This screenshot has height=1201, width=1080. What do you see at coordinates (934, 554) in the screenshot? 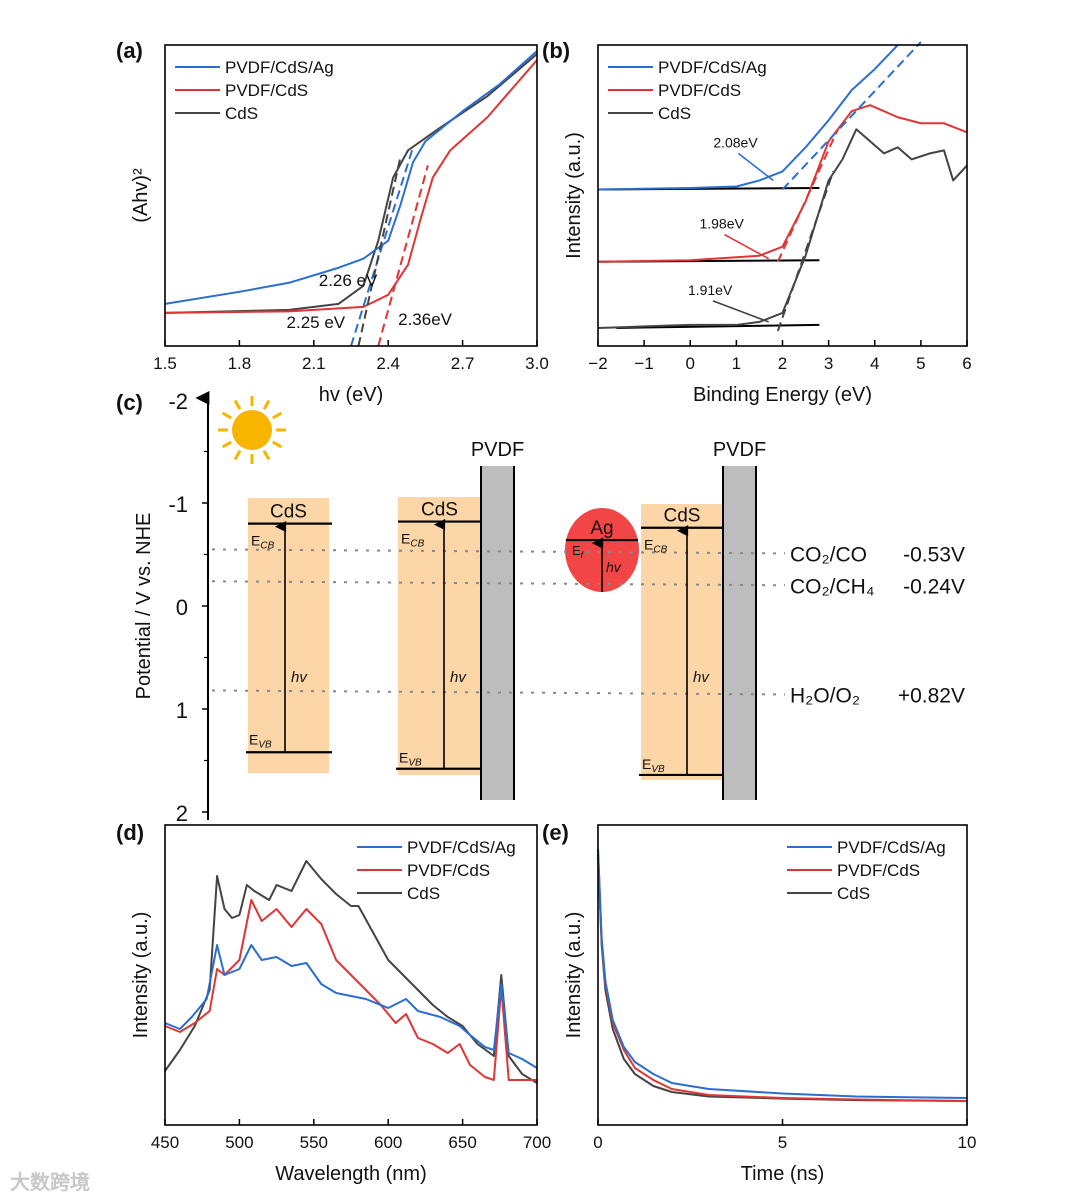
I see `redox-level-value: -0.53V` at bounding box center [934, 554].